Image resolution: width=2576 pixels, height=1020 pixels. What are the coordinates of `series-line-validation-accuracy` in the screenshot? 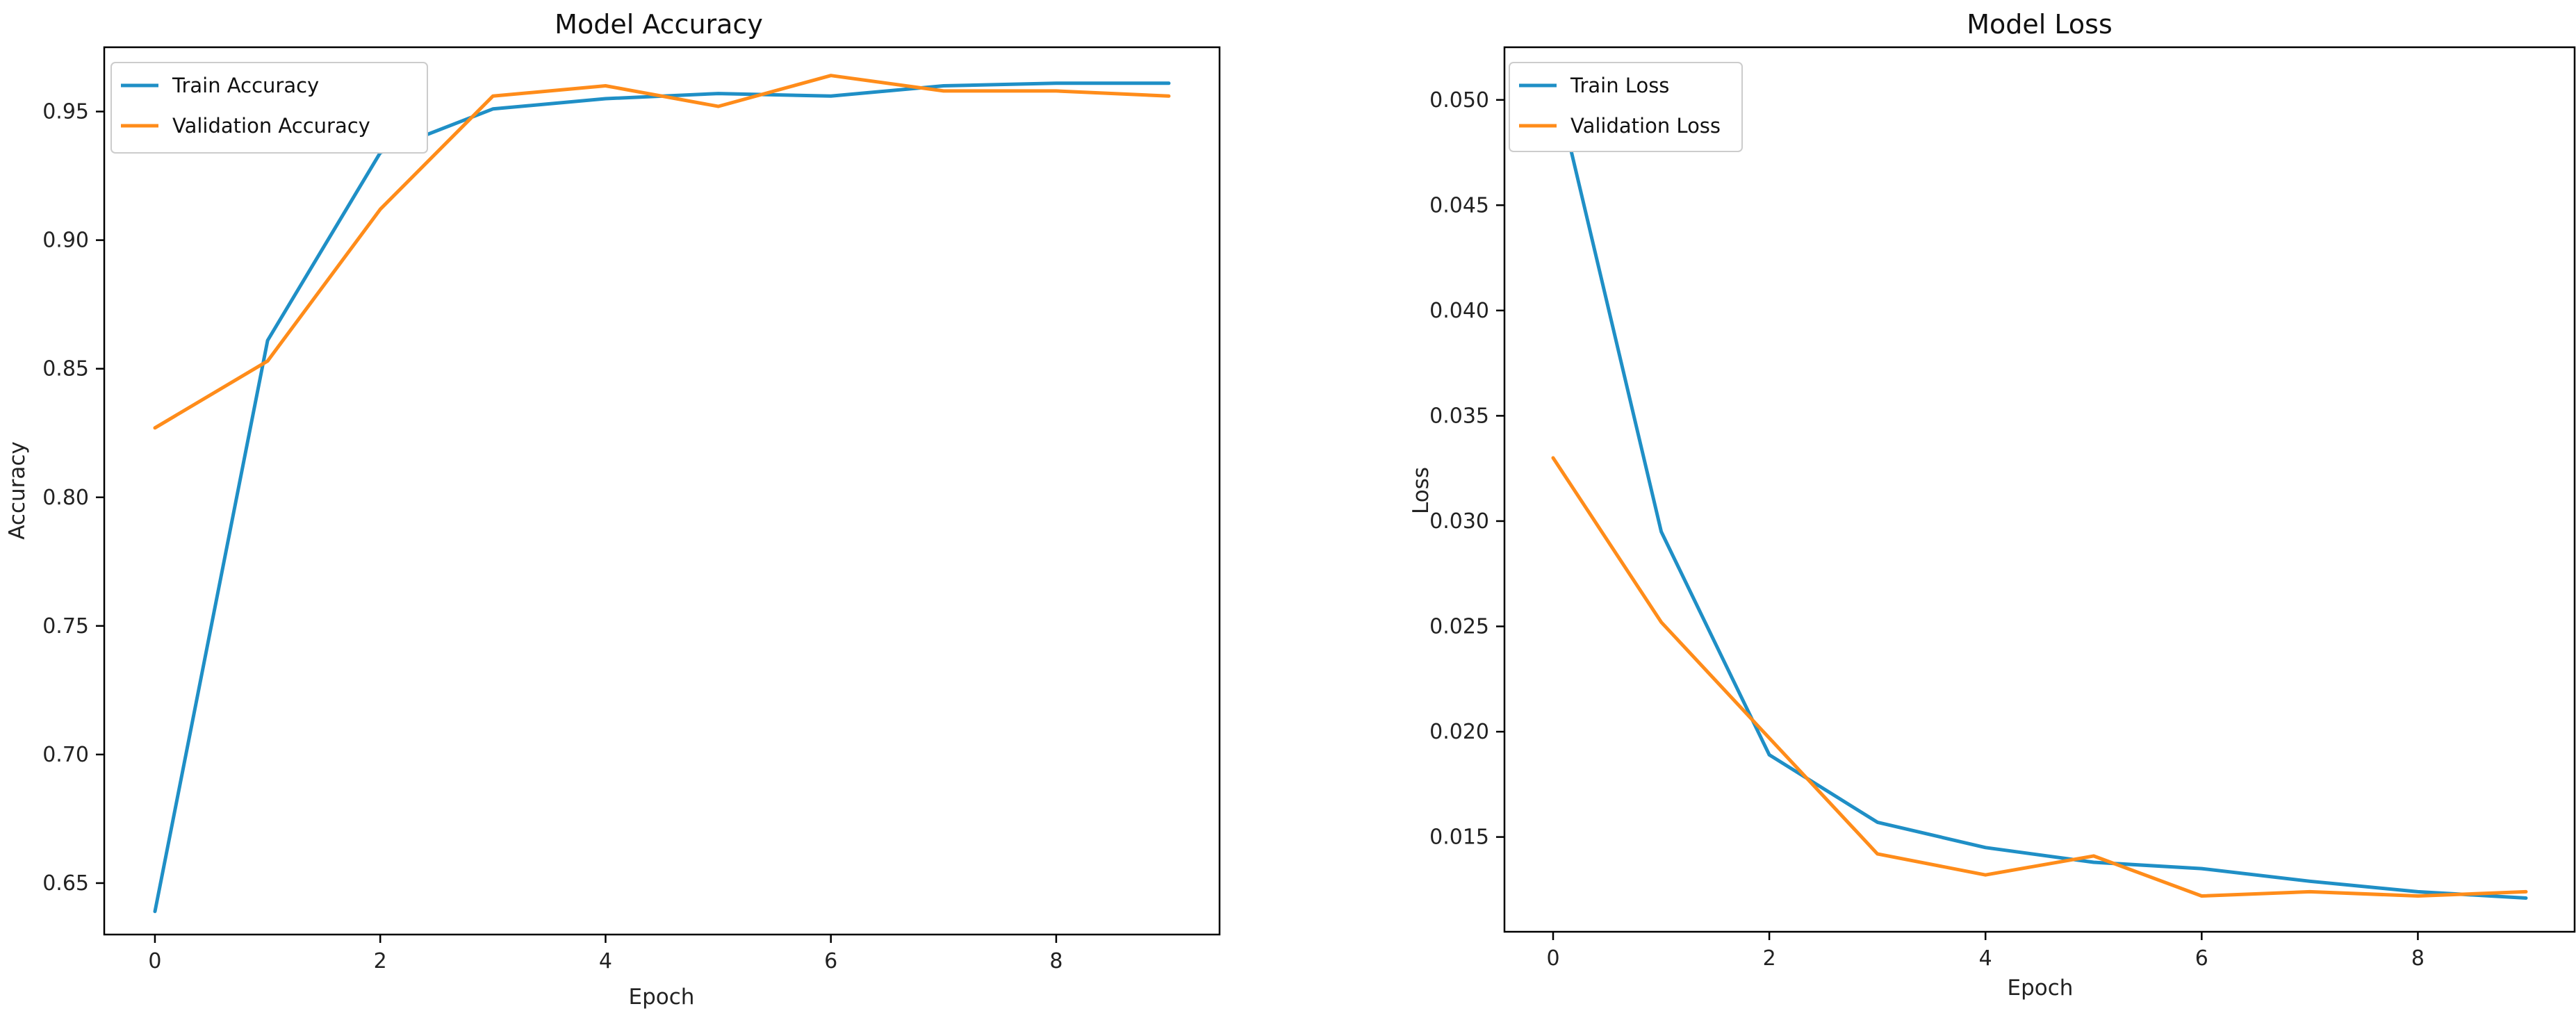 It's located at (662, 252).